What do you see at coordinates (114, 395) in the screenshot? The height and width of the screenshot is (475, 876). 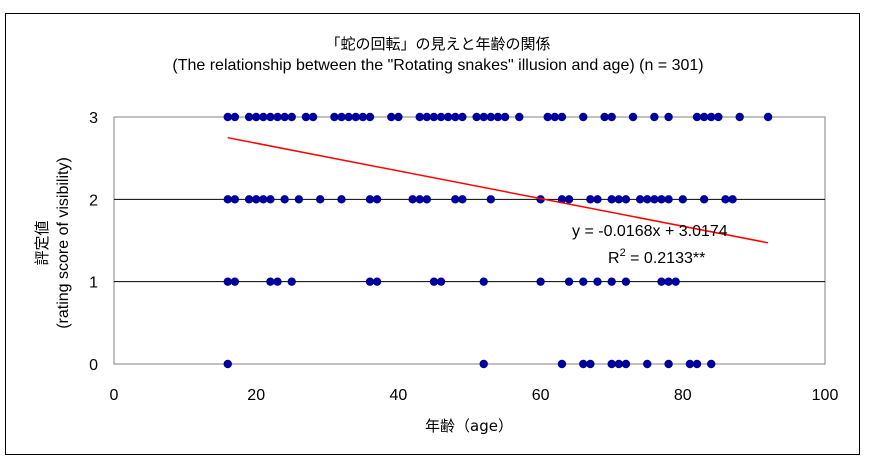 I see `x-tick-label: 0` at bounding box center [114, 395].